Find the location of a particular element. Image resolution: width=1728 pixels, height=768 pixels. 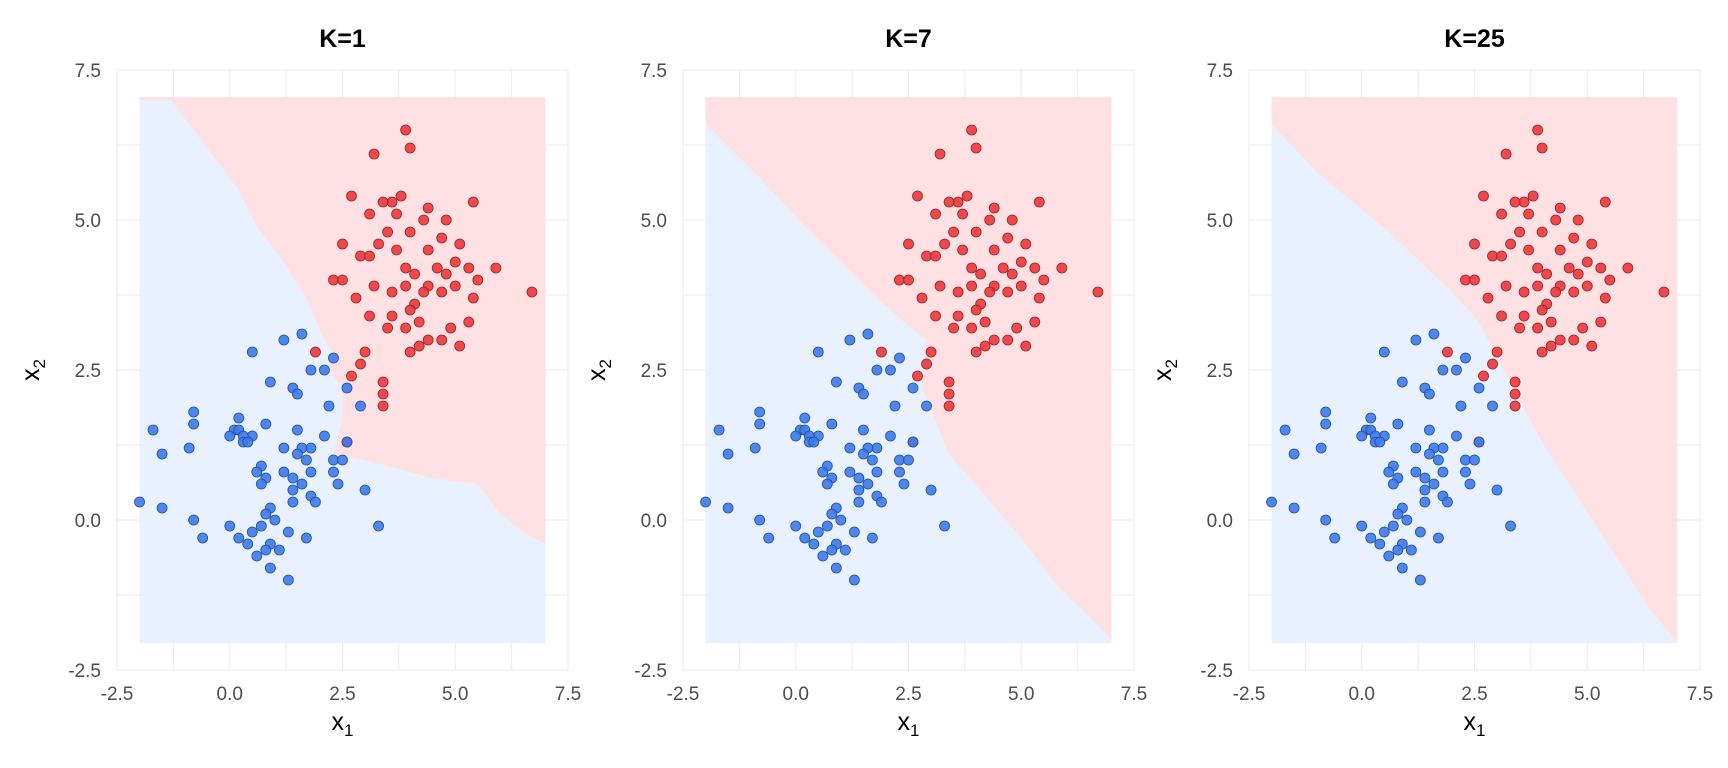

x-tick-label: 7.5 is located at coordinates (1134, 694).